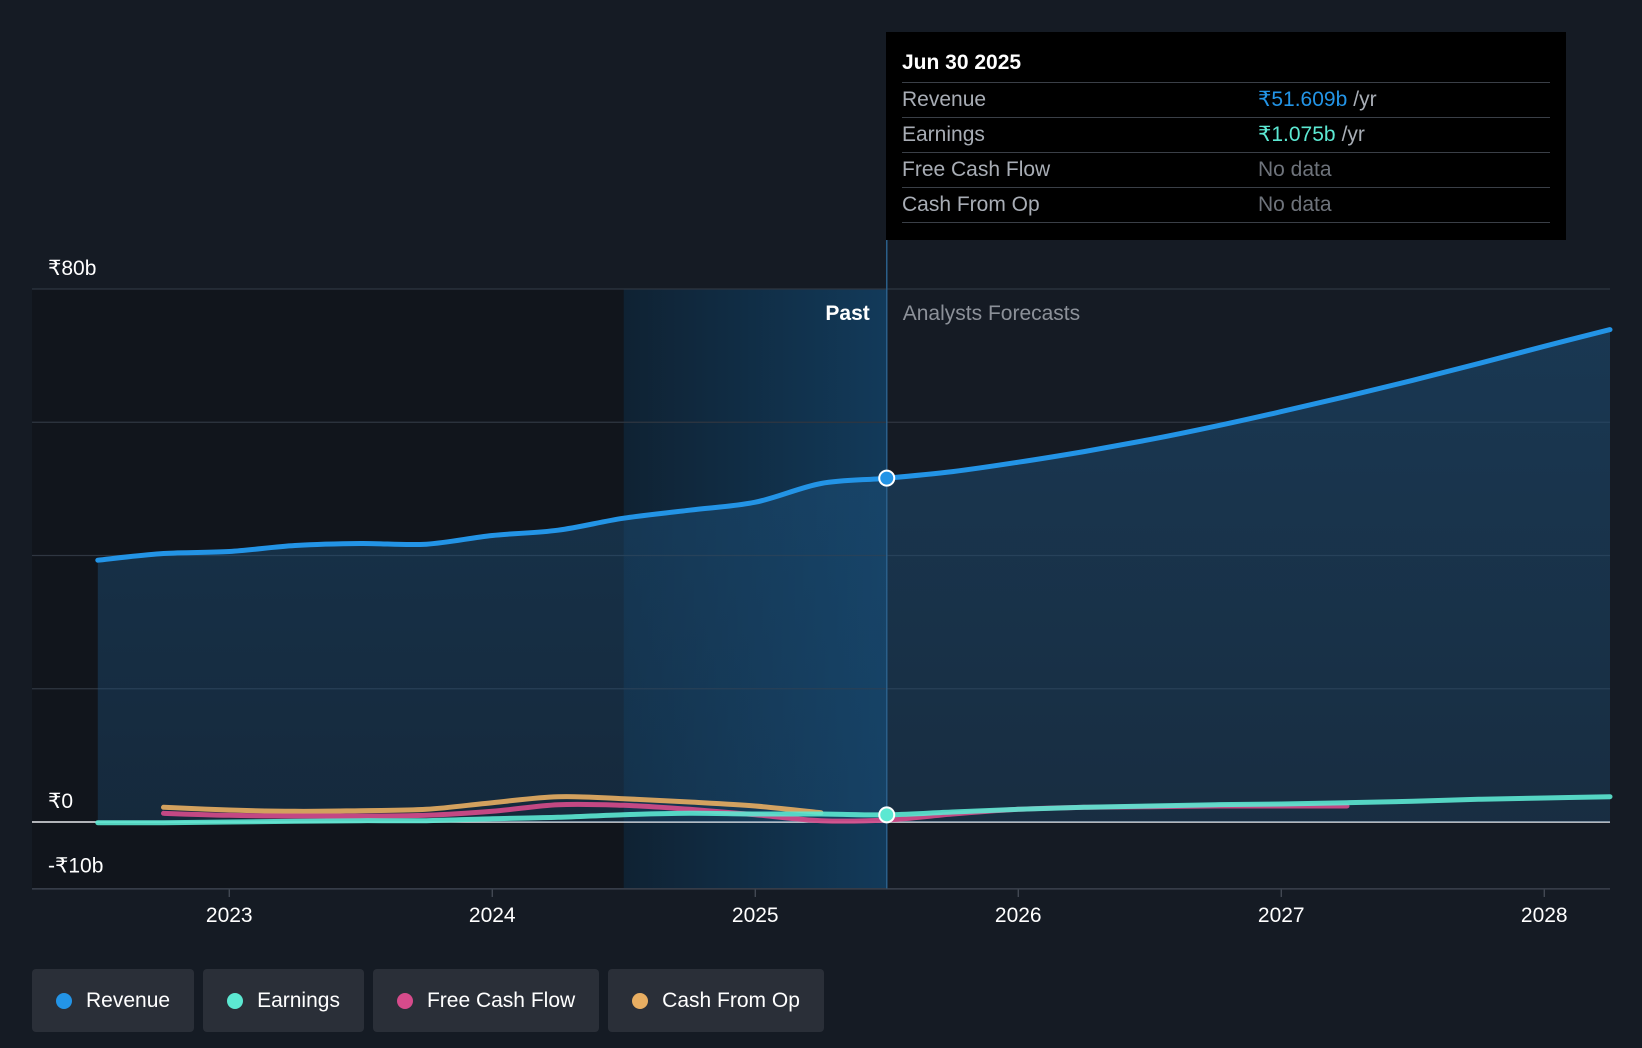  What do you see at coordinates (1226, 170) in the screenshot?
I see `tooltip-row-free-cash-flow: Free Cash Flow No data` at bounding box center [1226, 170].